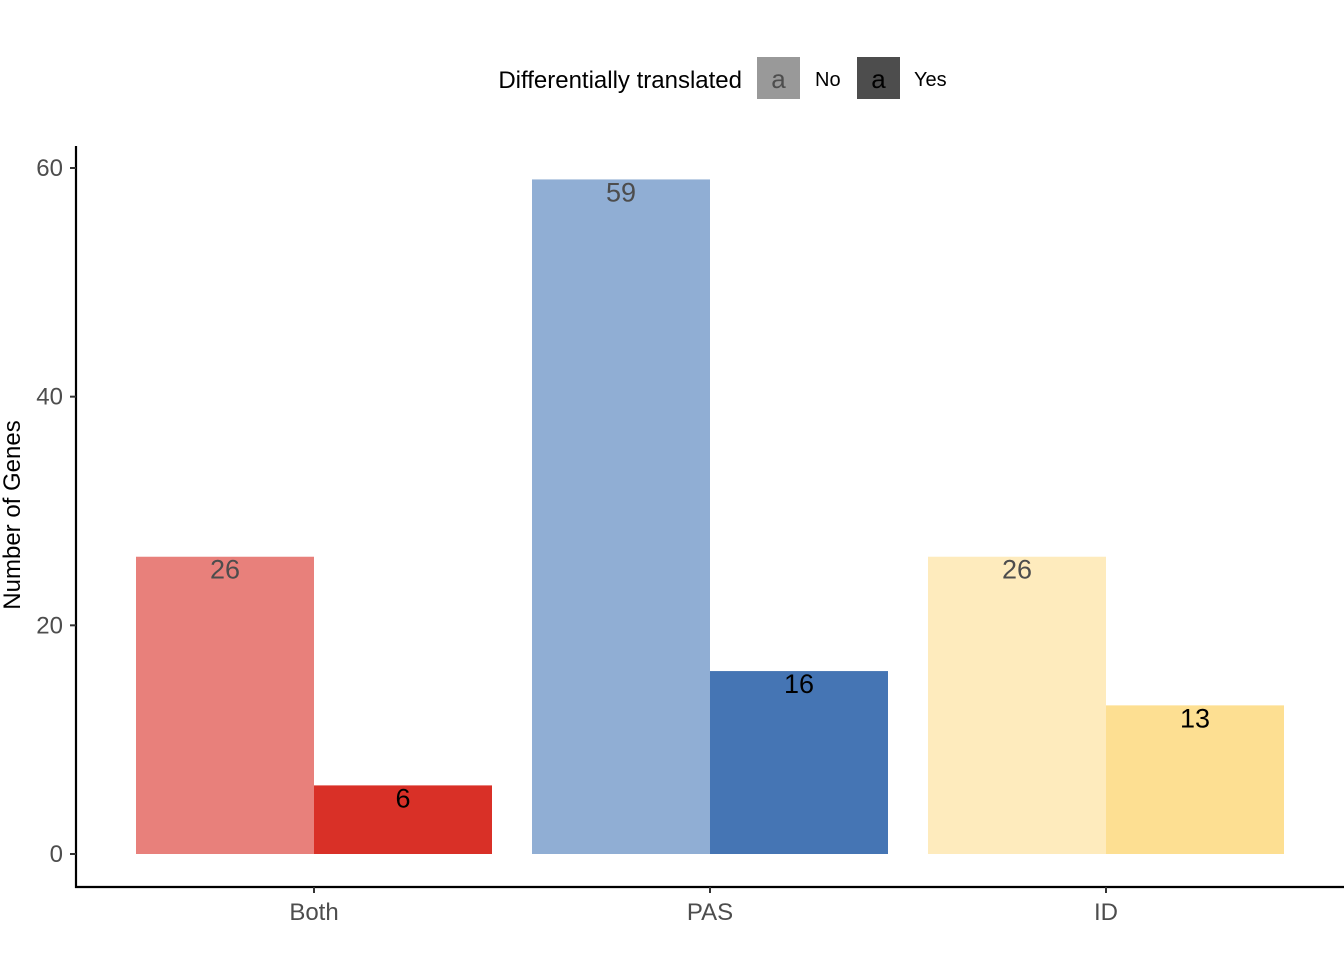 The image size is (1344, 960). I want to click on legend-label-yes: Yes, so click(930, 80).